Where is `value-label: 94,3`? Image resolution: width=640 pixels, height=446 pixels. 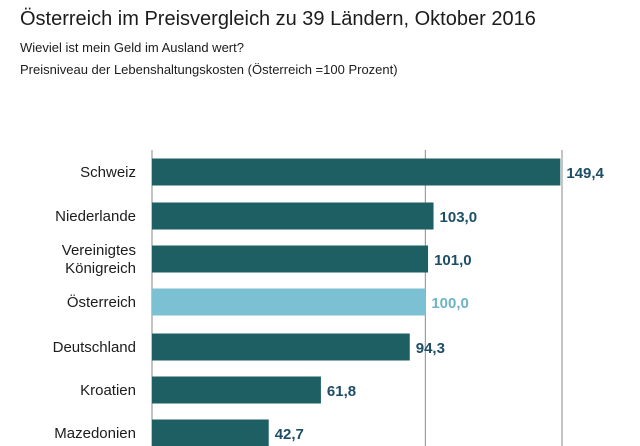 value-label: 94,3 is located at coordinates (430, 348).